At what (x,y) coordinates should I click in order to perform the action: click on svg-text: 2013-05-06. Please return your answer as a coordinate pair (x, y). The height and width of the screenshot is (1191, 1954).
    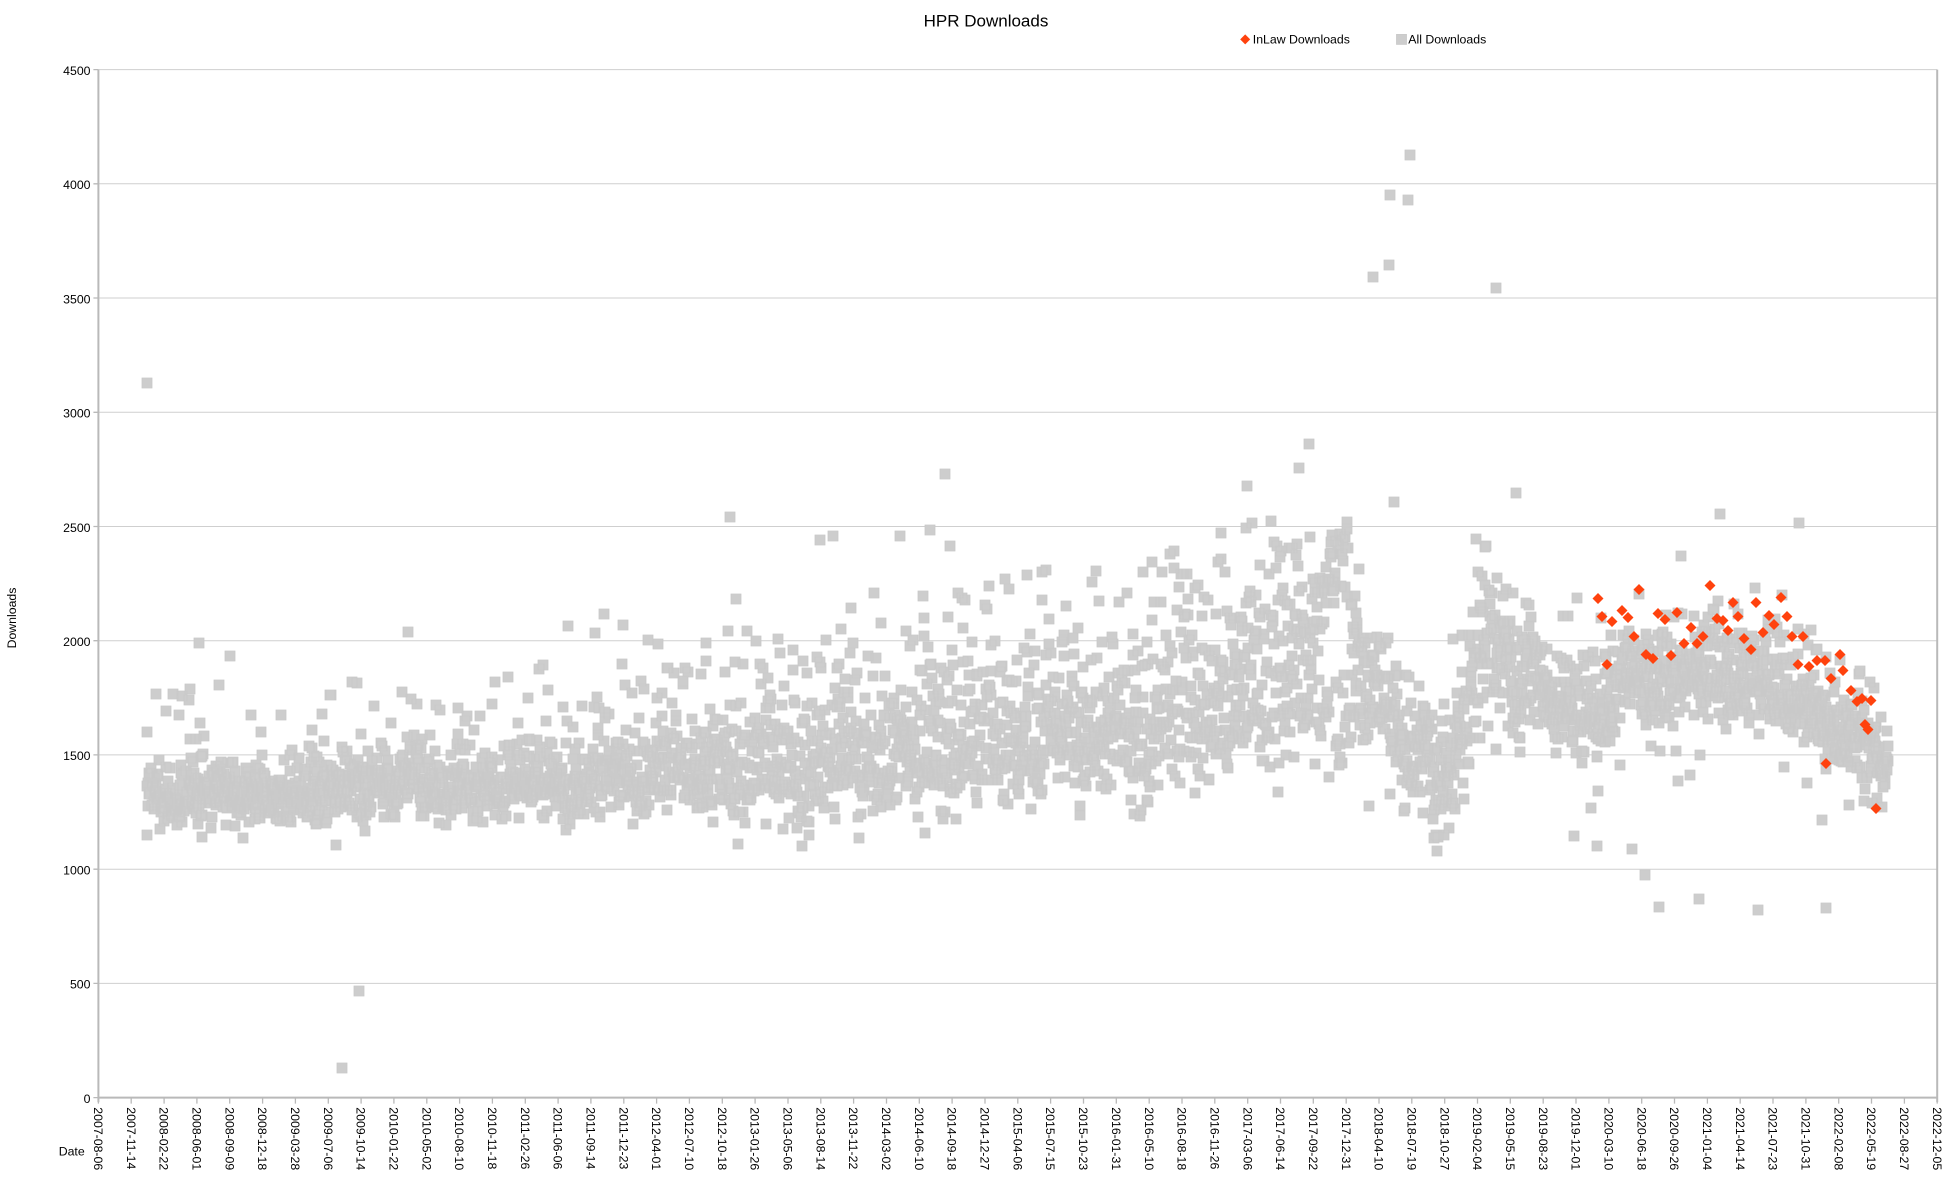
    Looking at the image, I should click on (788, 1138).